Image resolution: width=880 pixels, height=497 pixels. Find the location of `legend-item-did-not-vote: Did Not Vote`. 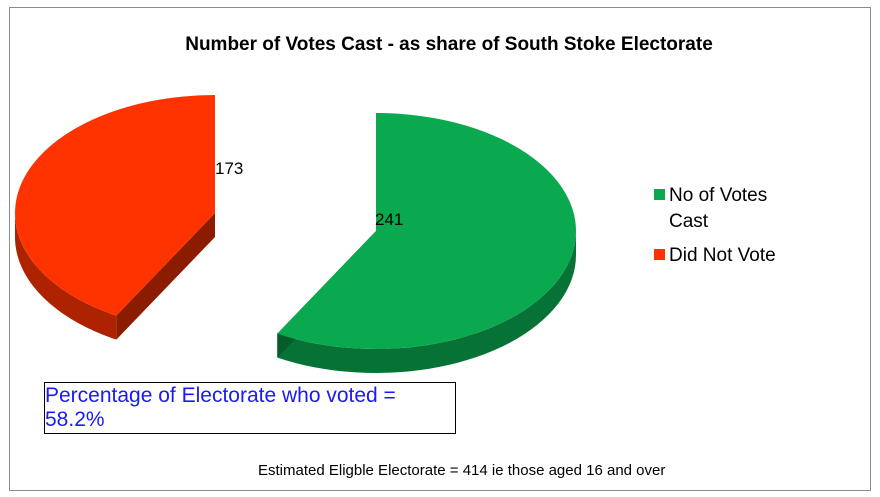

legend-item-did-not-vote: Did Not Vote is located at coordinates (731, 256).